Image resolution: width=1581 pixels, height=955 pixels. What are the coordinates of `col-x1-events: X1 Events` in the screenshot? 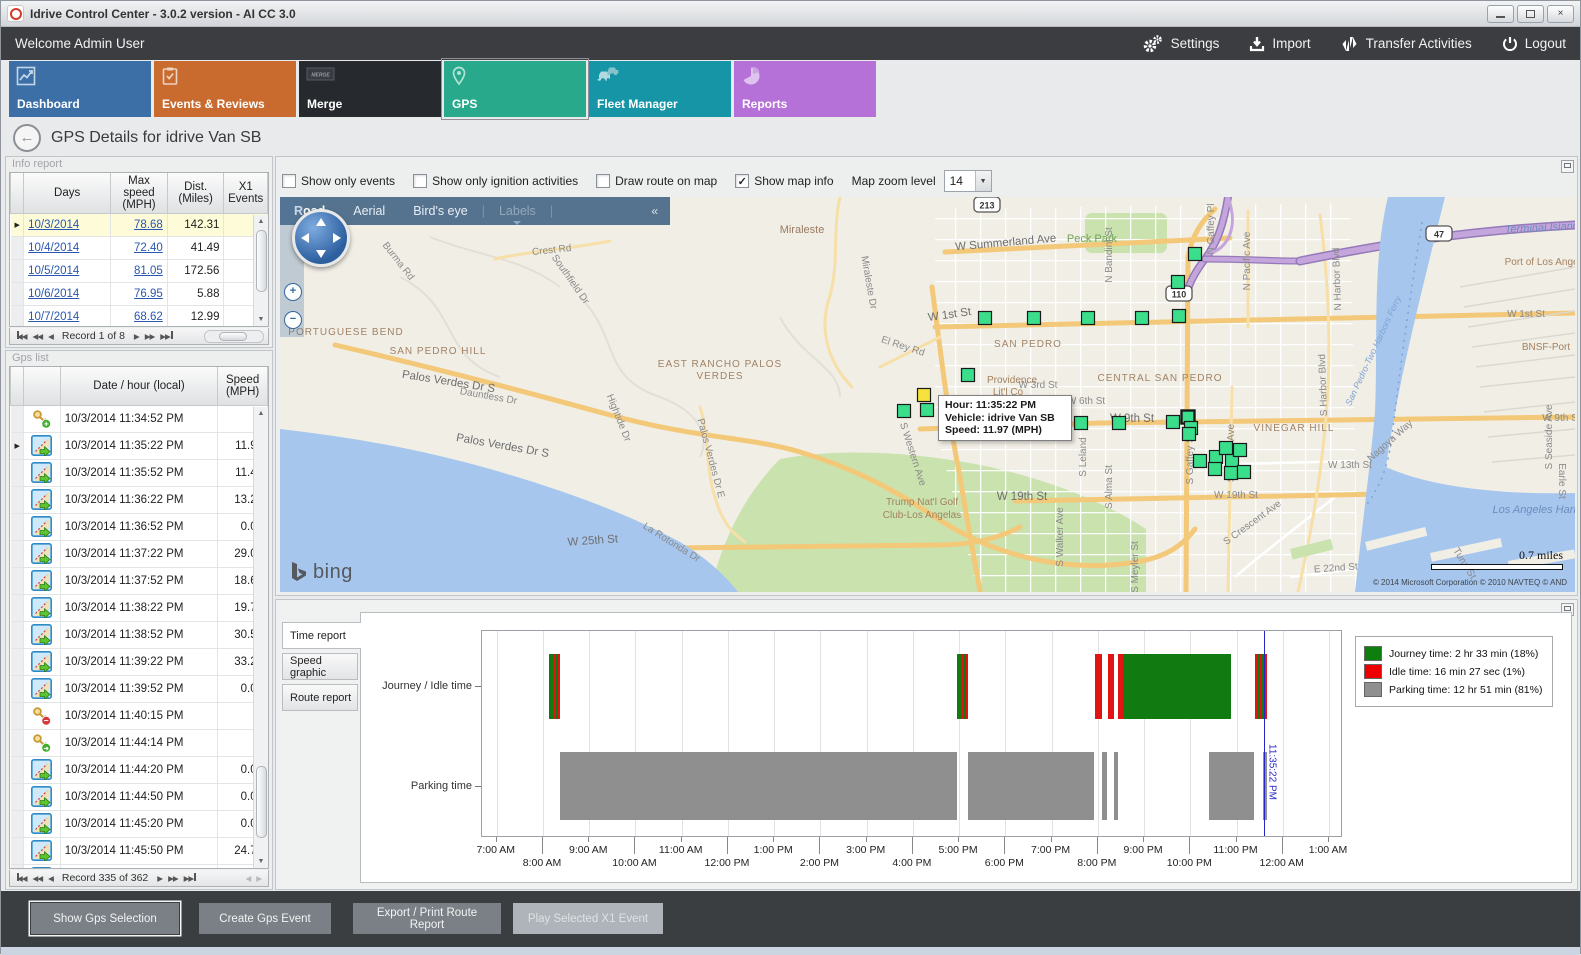 It's located at (245, 193).